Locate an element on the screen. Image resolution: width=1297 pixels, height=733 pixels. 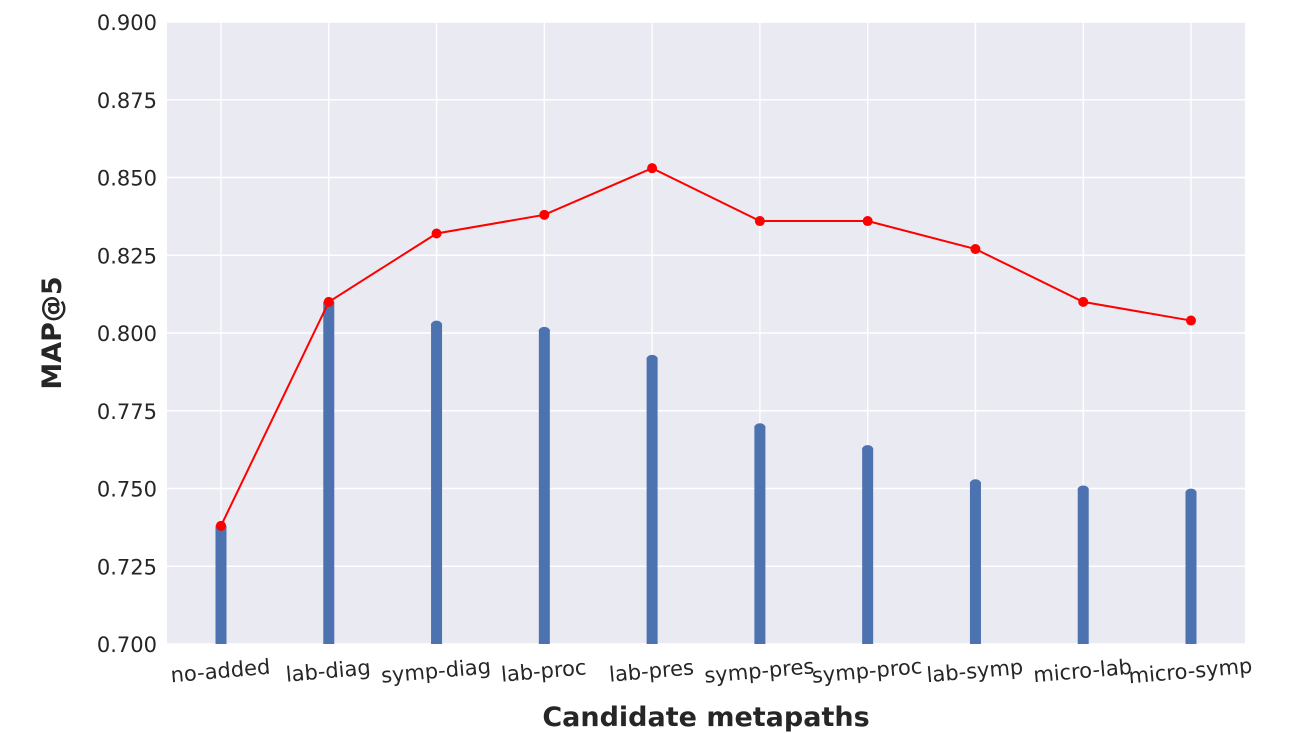
y-tick-label: 0.775 is located at coordinates (127, 412).